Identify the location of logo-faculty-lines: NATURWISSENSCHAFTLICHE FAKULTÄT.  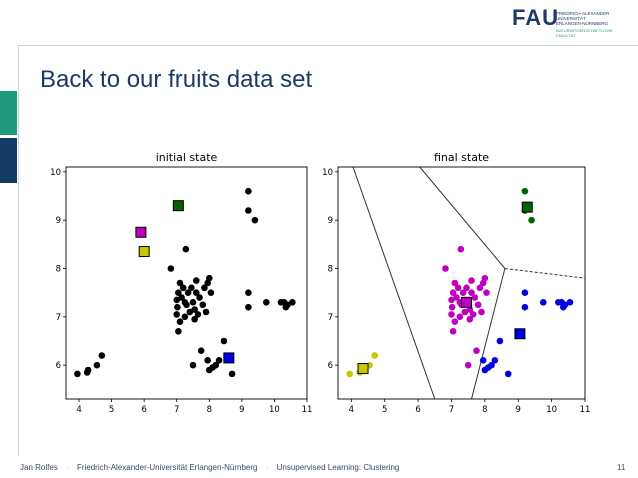
(596, 33).